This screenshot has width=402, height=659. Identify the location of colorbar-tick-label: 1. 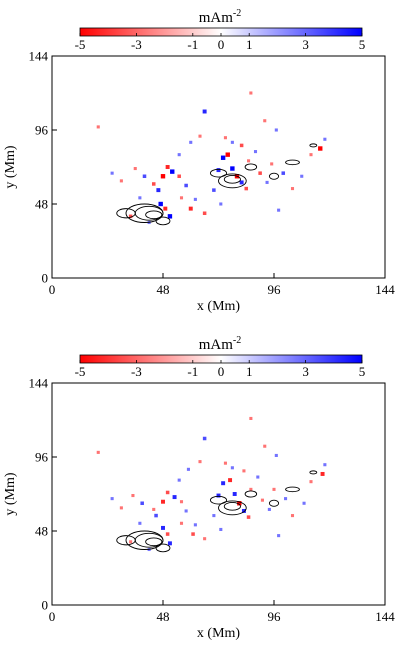
(249, 371).